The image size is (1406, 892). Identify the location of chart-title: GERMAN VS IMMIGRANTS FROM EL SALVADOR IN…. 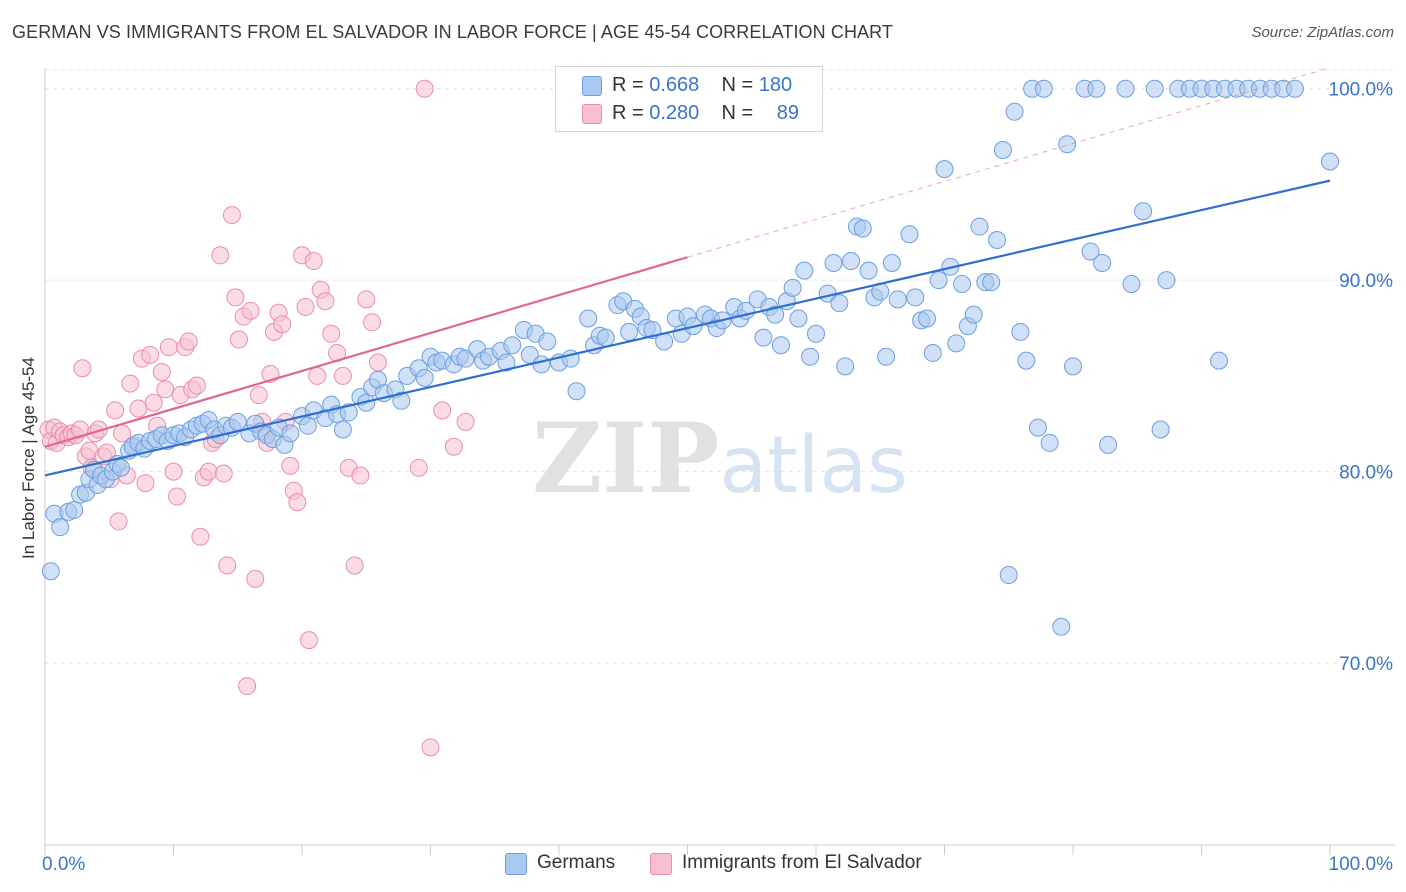
(453, 32).